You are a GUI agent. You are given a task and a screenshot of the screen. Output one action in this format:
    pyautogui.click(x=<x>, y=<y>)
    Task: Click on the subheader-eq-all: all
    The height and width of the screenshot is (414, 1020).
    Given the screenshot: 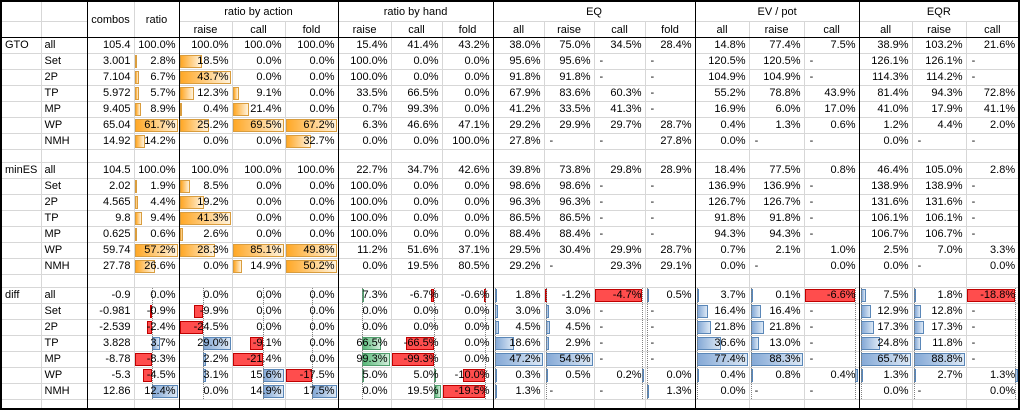 What is the action you would take?
    pyautogui.click(x=518, y=29)
    